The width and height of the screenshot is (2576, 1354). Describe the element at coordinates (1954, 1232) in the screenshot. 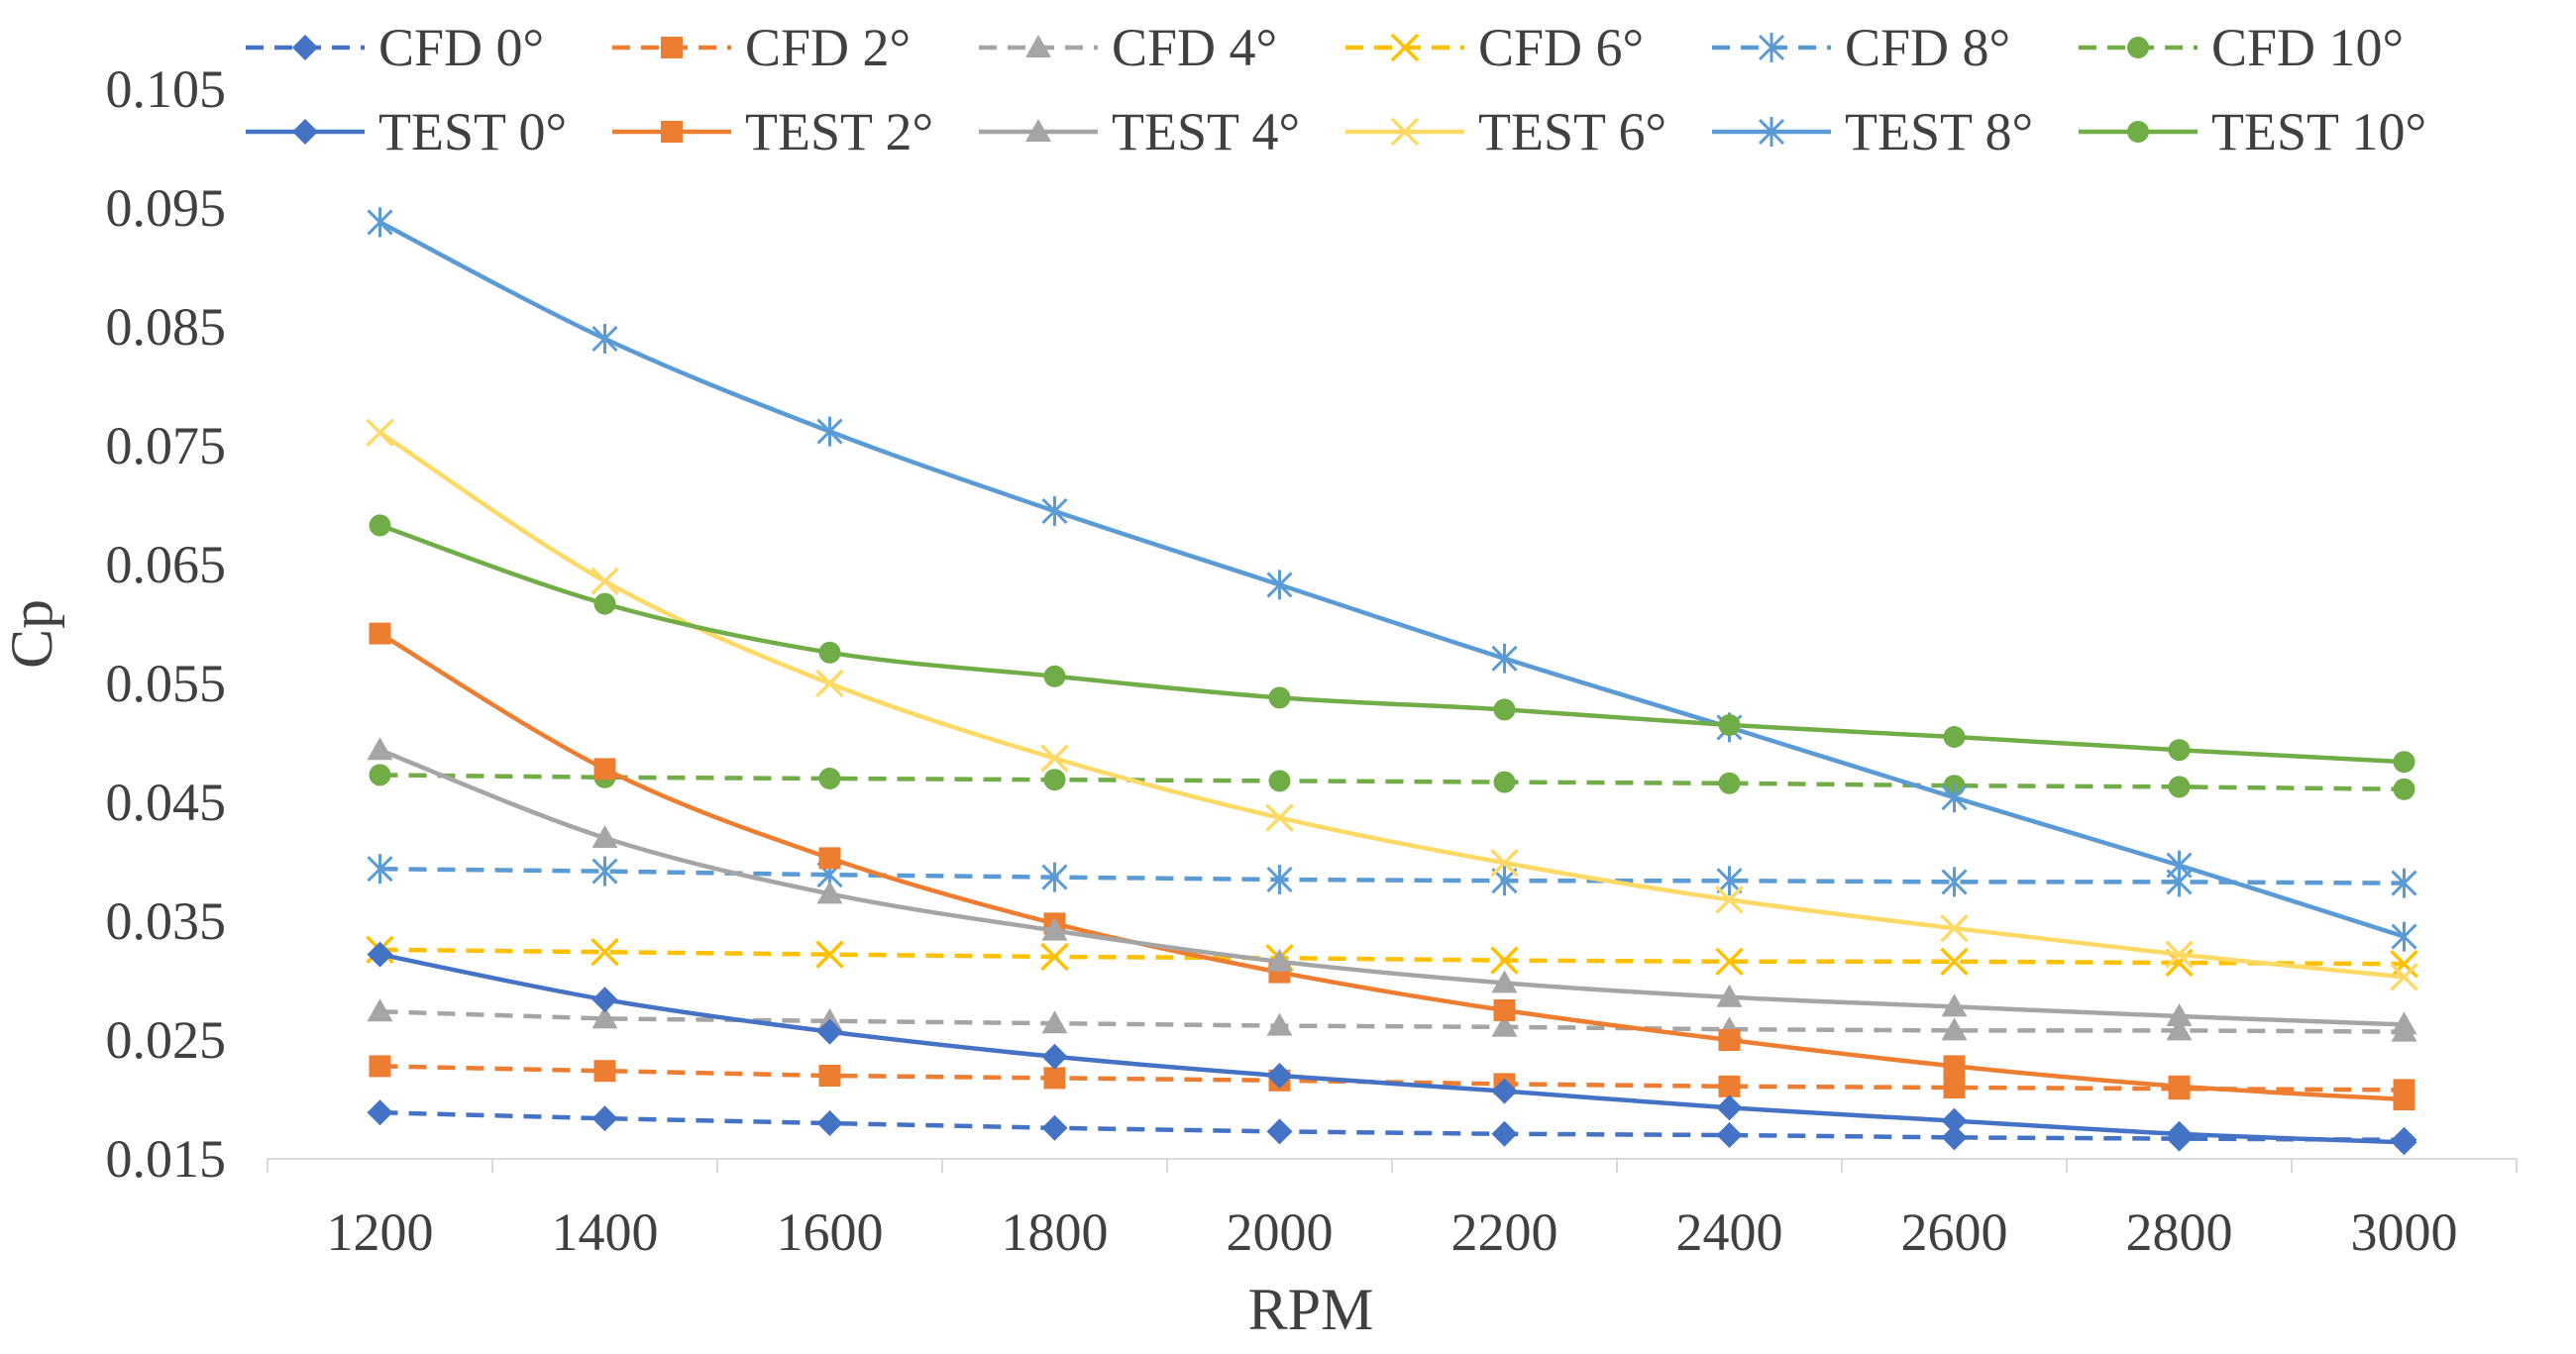

I see `x-tick-label: 2600` at that location.